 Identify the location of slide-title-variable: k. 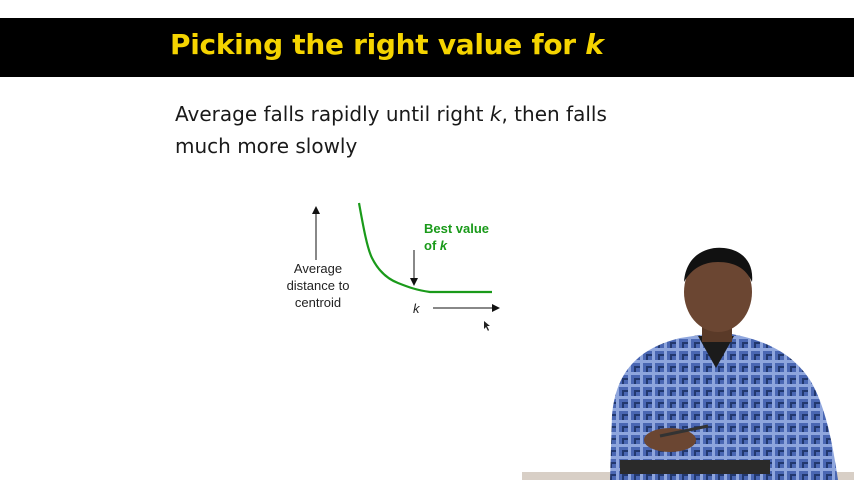
(594, 44).